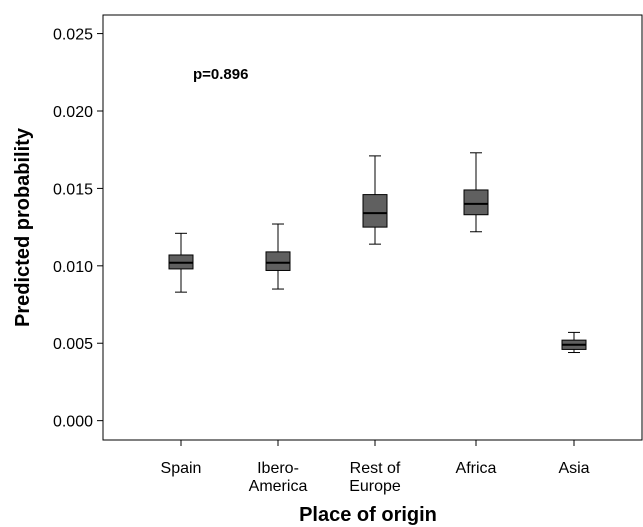 Image resolution: width=643 pixels, height=527 pixels. What do you see at coordinates (73, 344) in the screenshot?
I see `y-tick-label: 0.005` at bounding box center [73, 344].